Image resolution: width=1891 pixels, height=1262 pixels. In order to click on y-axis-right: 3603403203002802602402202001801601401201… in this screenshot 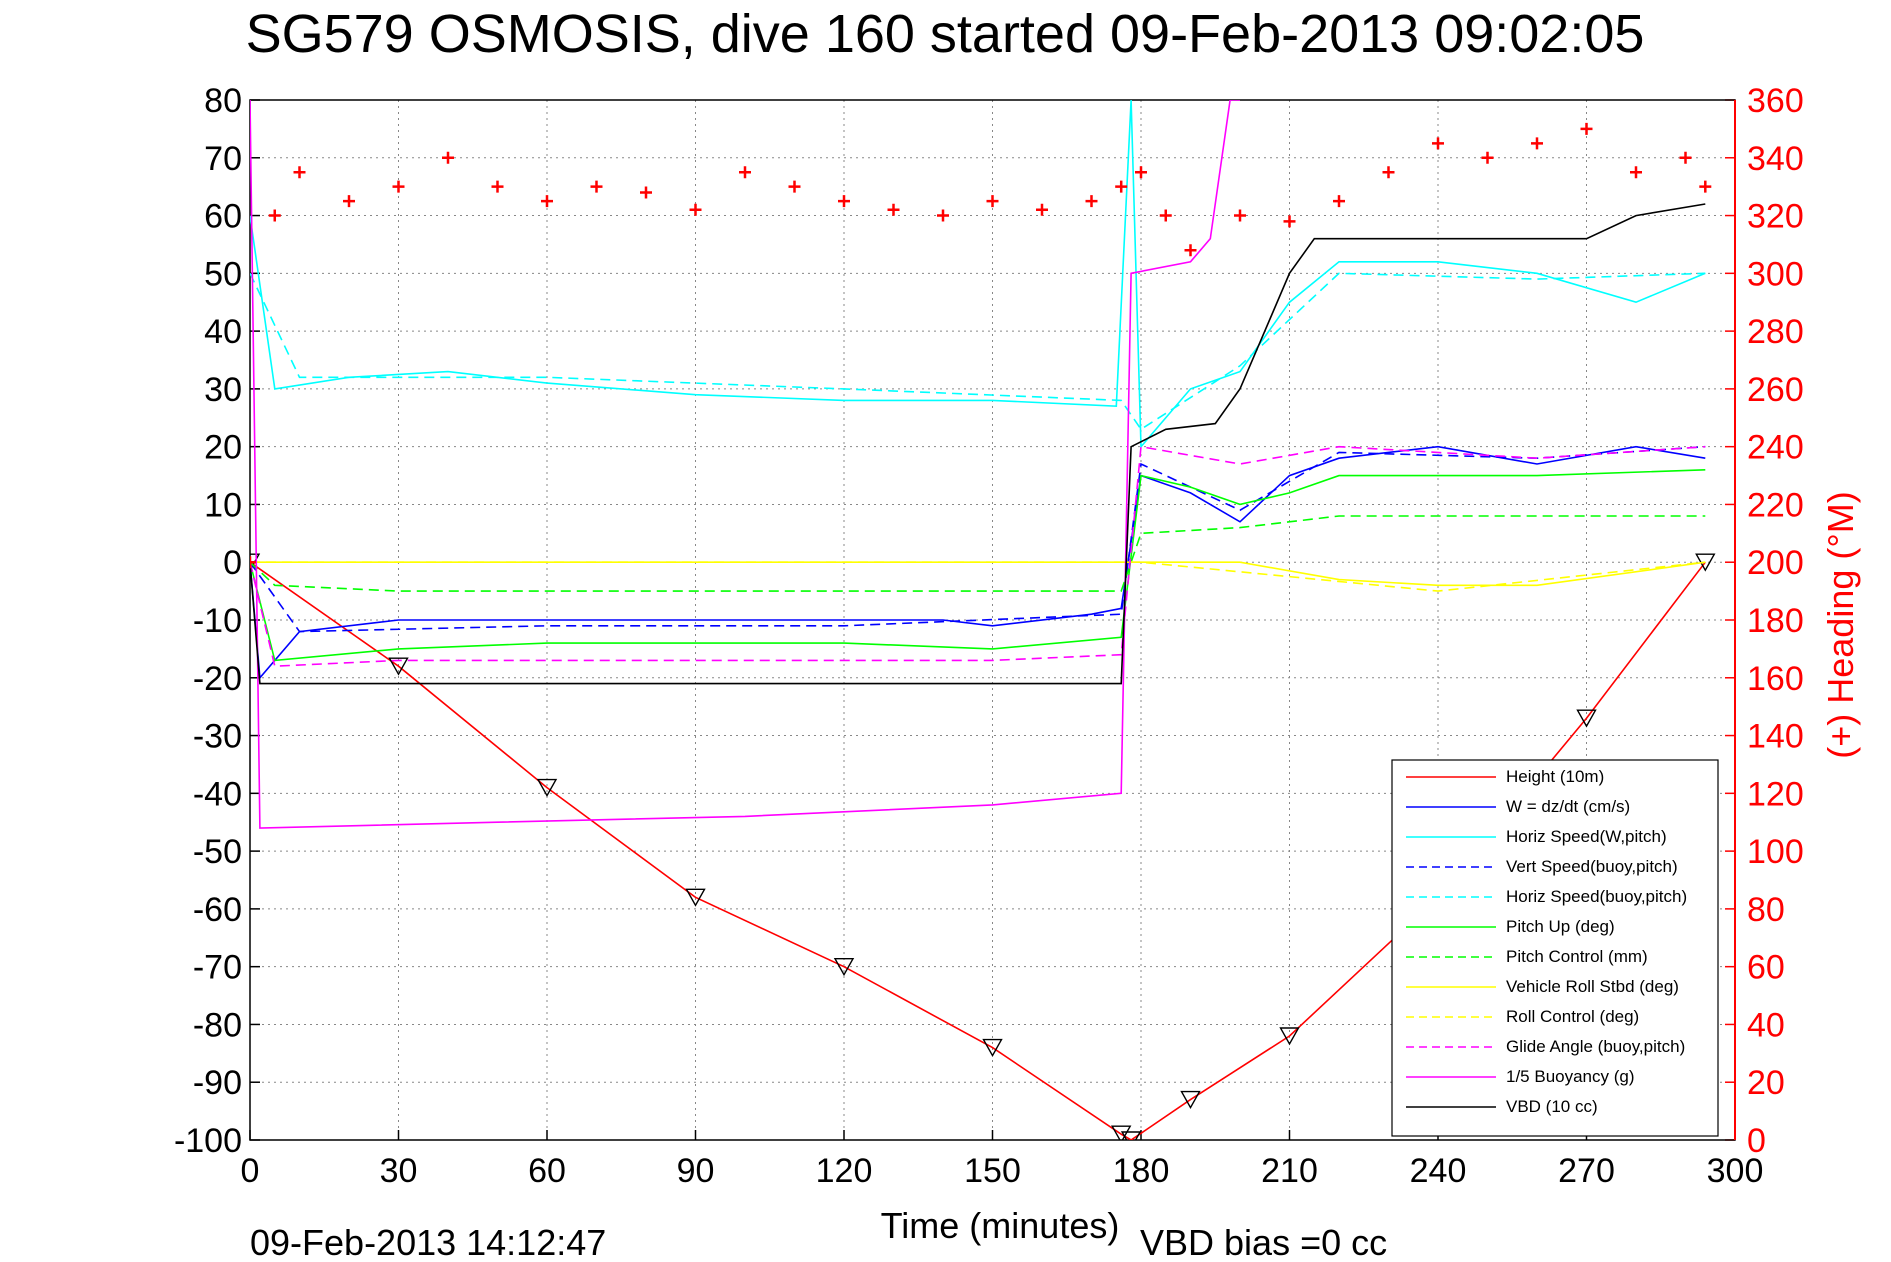, I will do `click(1775, 621)`.